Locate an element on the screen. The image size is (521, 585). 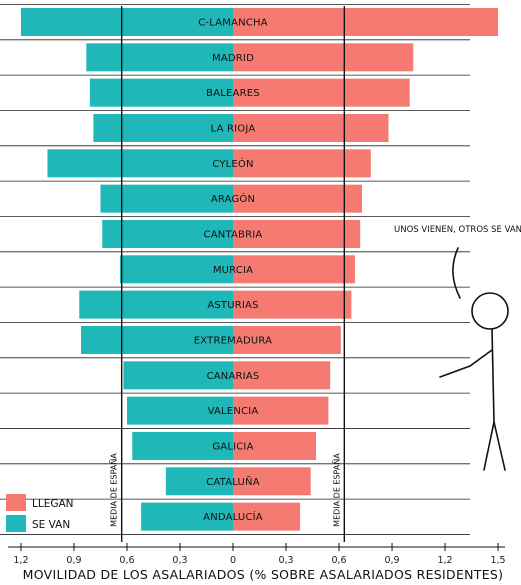
bar-llegan-cataluna is located at coordinates (272, 481).